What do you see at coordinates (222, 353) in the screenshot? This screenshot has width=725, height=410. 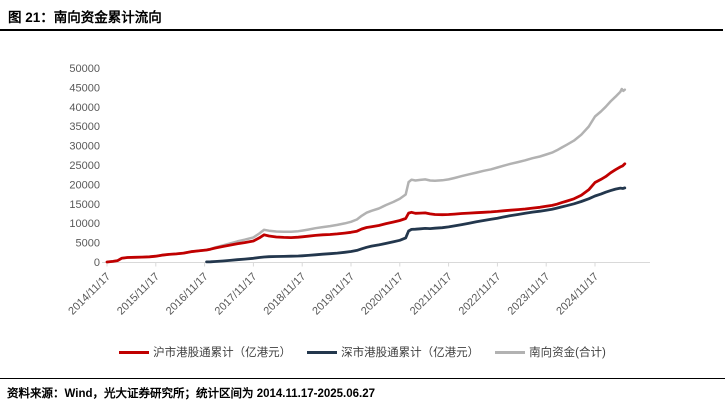 I see `legend-label: 沪市港股通累计（亿港元）` at bounding box center [222, 353].